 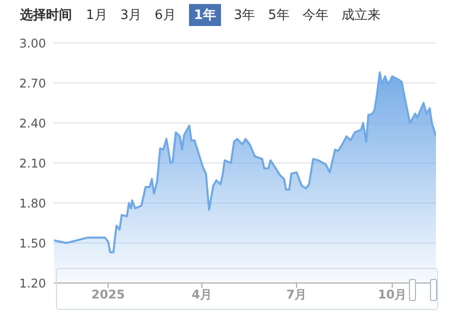 I want to click on y-tick-label: 1.20, so click(x=32, y=283).